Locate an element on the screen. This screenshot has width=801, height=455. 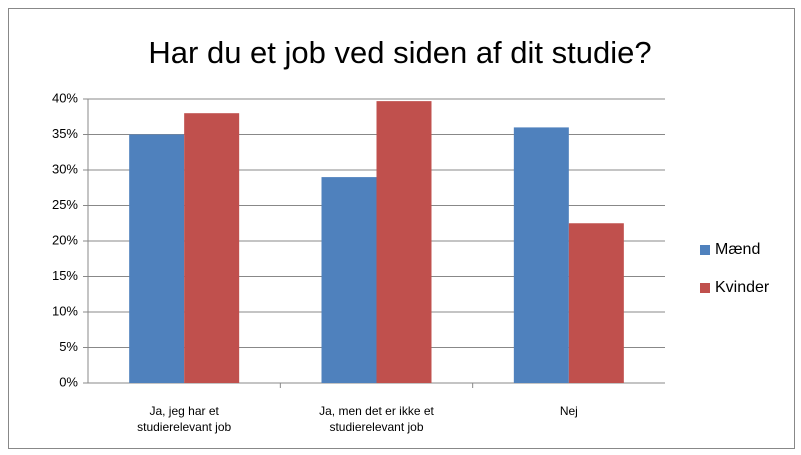
y-tick-label: 5% is located at coordinates (68, 346).